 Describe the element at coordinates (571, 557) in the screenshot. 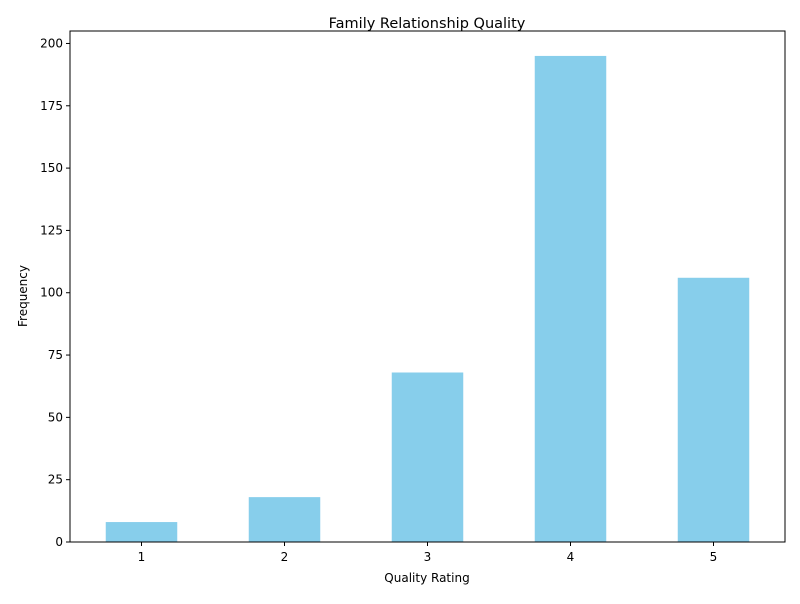

I see `x-tick-label: 4` at that location.